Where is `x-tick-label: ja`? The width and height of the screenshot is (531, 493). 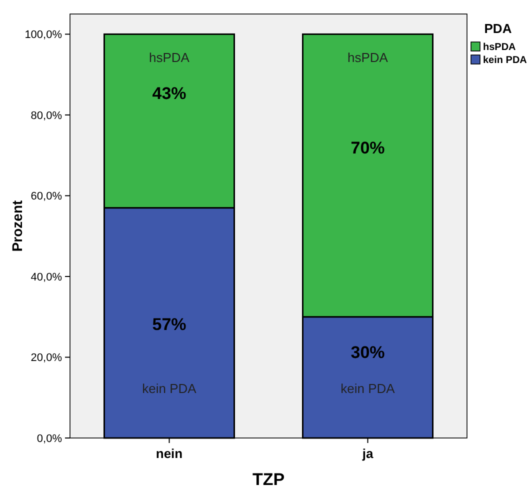 x-tick-label: ja is located at coordinates (367, 453).